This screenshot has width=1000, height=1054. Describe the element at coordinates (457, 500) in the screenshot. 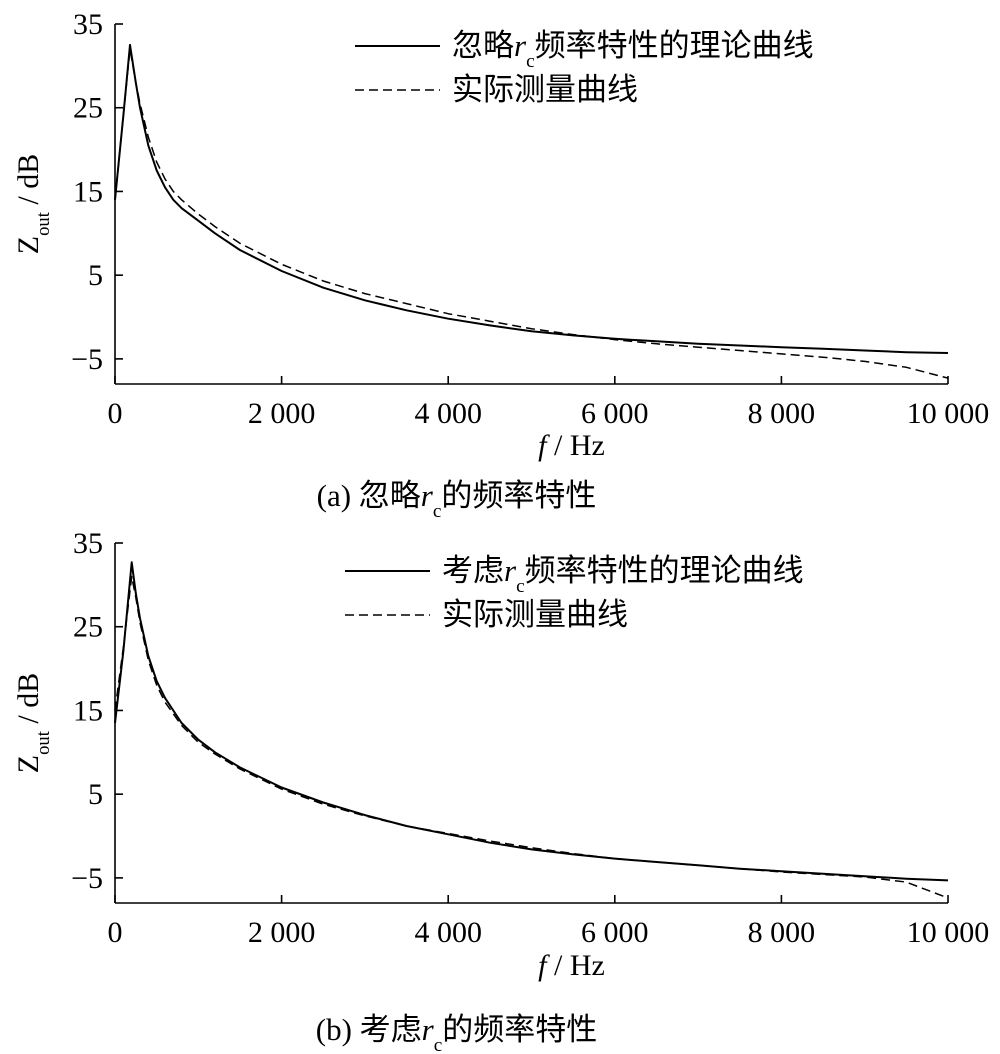

I see `panel-caption: (a) 忽略rc的频率特性` at that location.